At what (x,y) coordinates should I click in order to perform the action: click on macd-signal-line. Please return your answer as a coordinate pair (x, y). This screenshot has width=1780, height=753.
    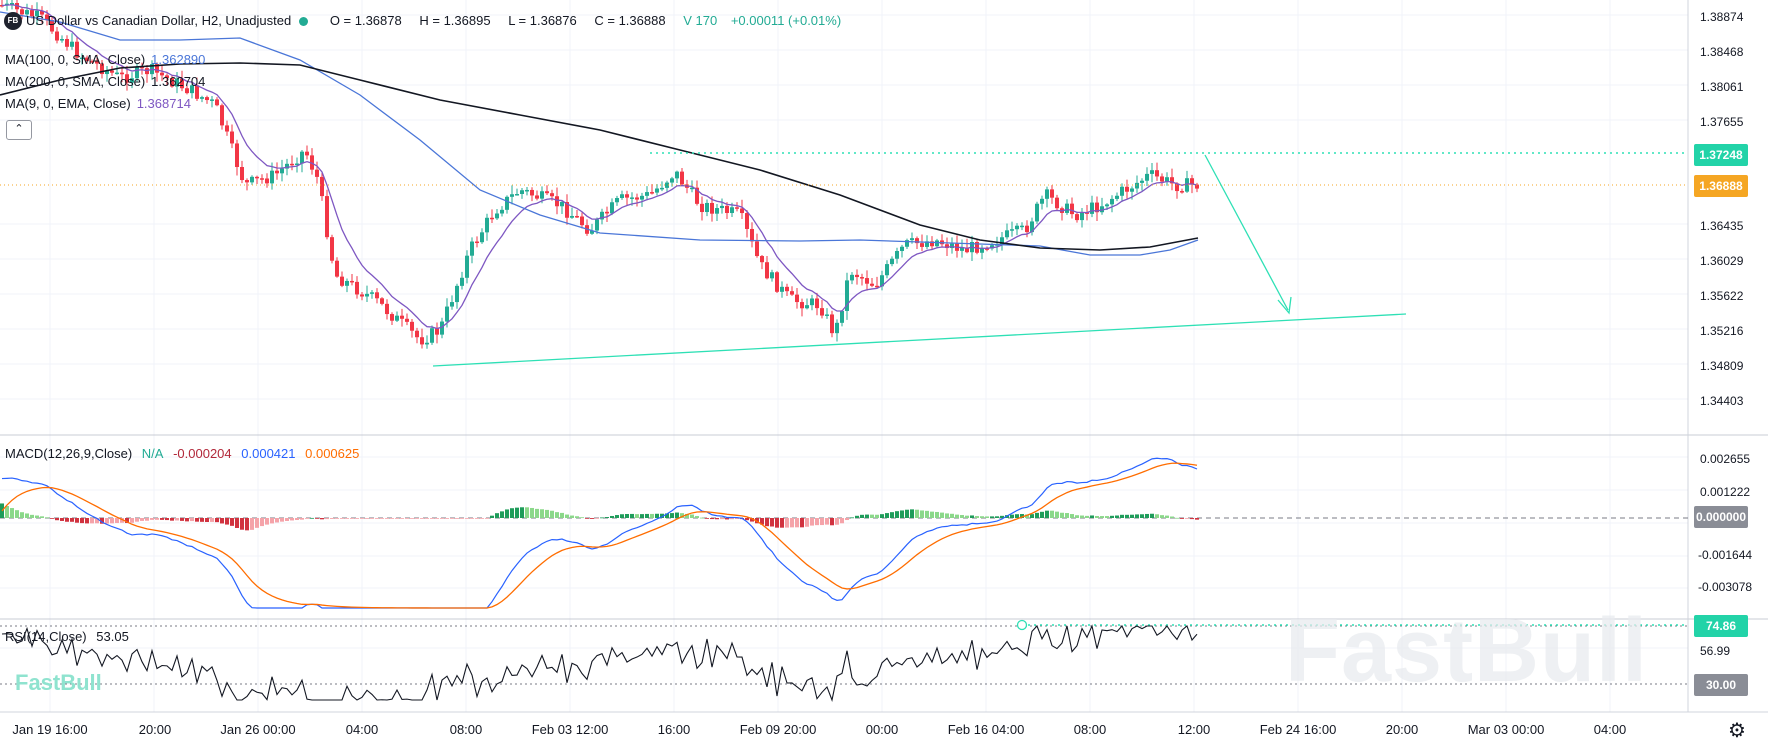
    Looking at the image, I should click on (599, 535).